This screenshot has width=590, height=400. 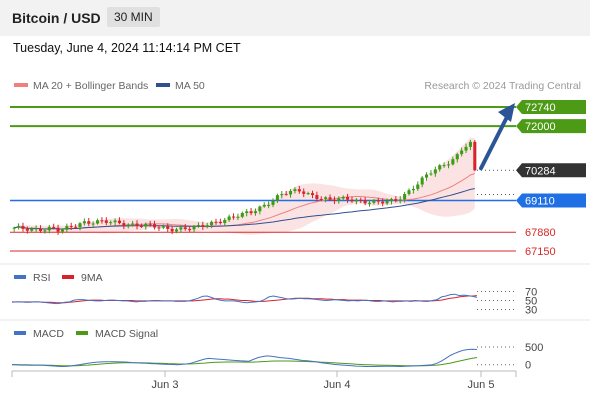 I want to click on rsi-level-label: 50, so click(x=531, y=302).